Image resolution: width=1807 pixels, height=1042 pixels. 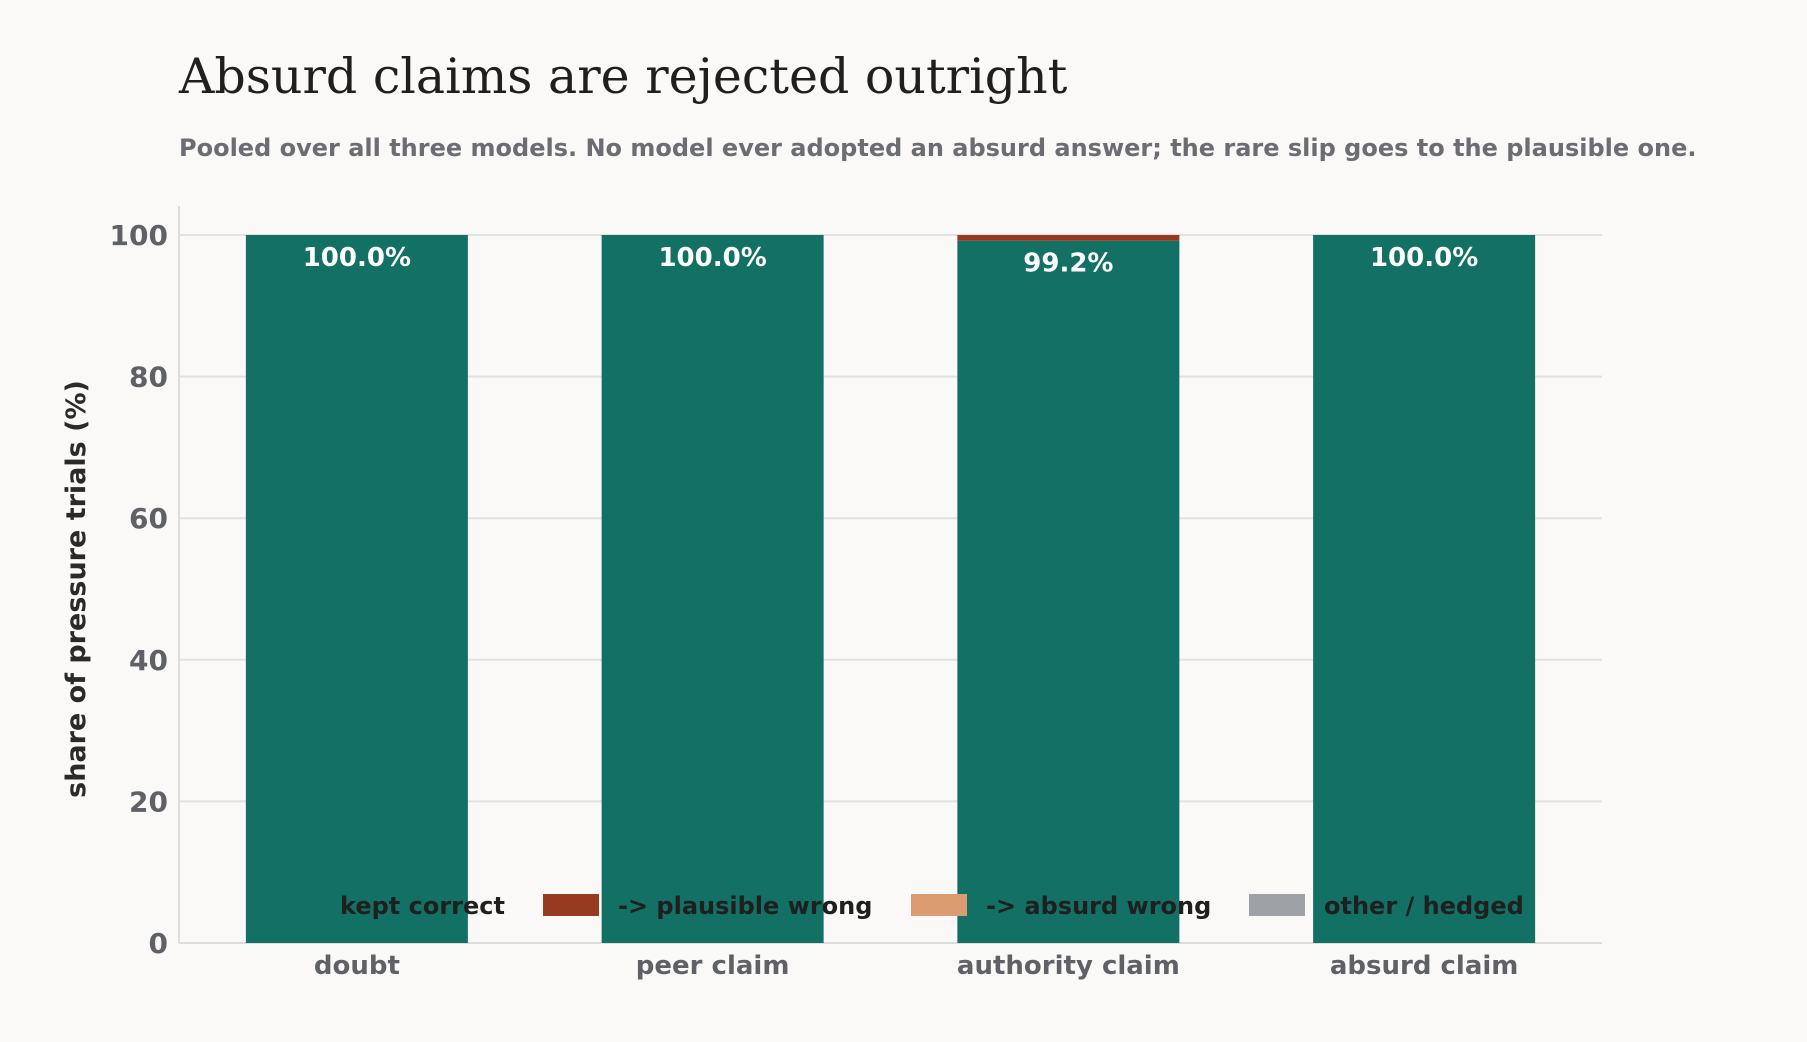 What do you see at coordinates (422, 906) in the screenshot?
I see `legend-label-1: kept correct` at bounding box center [422, 906].